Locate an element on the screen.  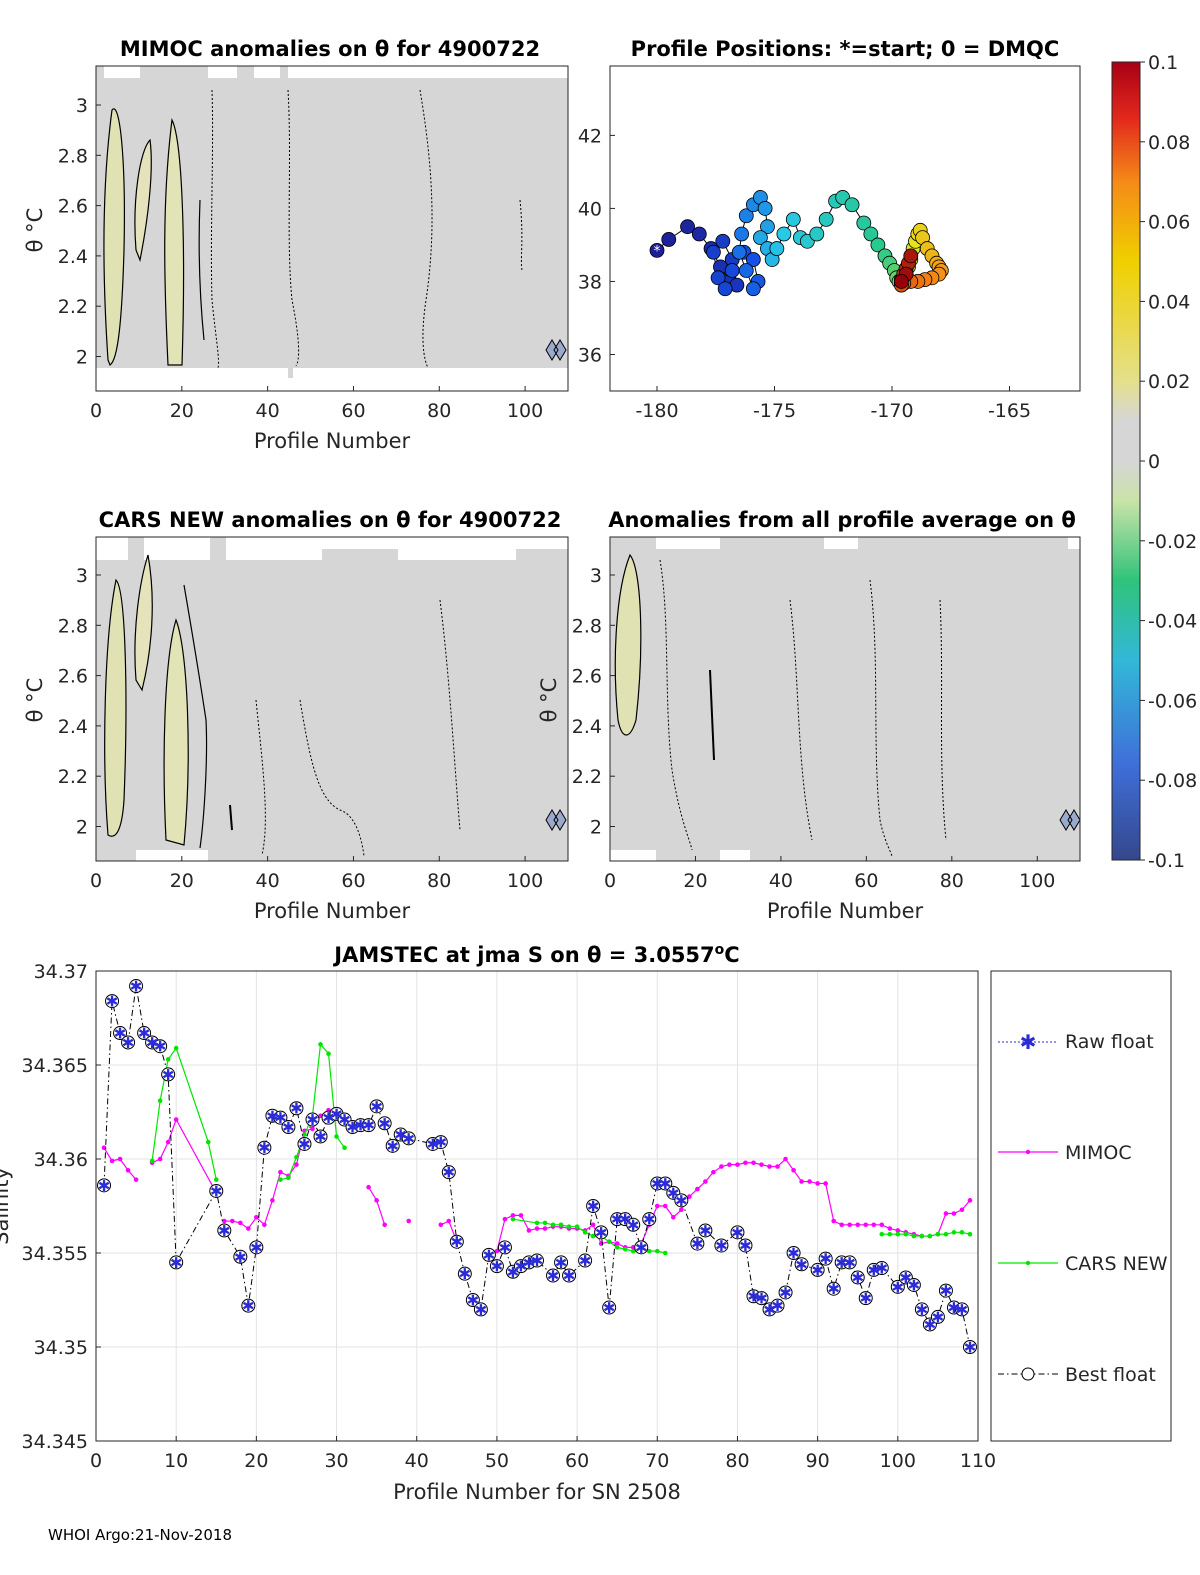
y-tick-label: -0.1 is located at coordinates (1166, 861).